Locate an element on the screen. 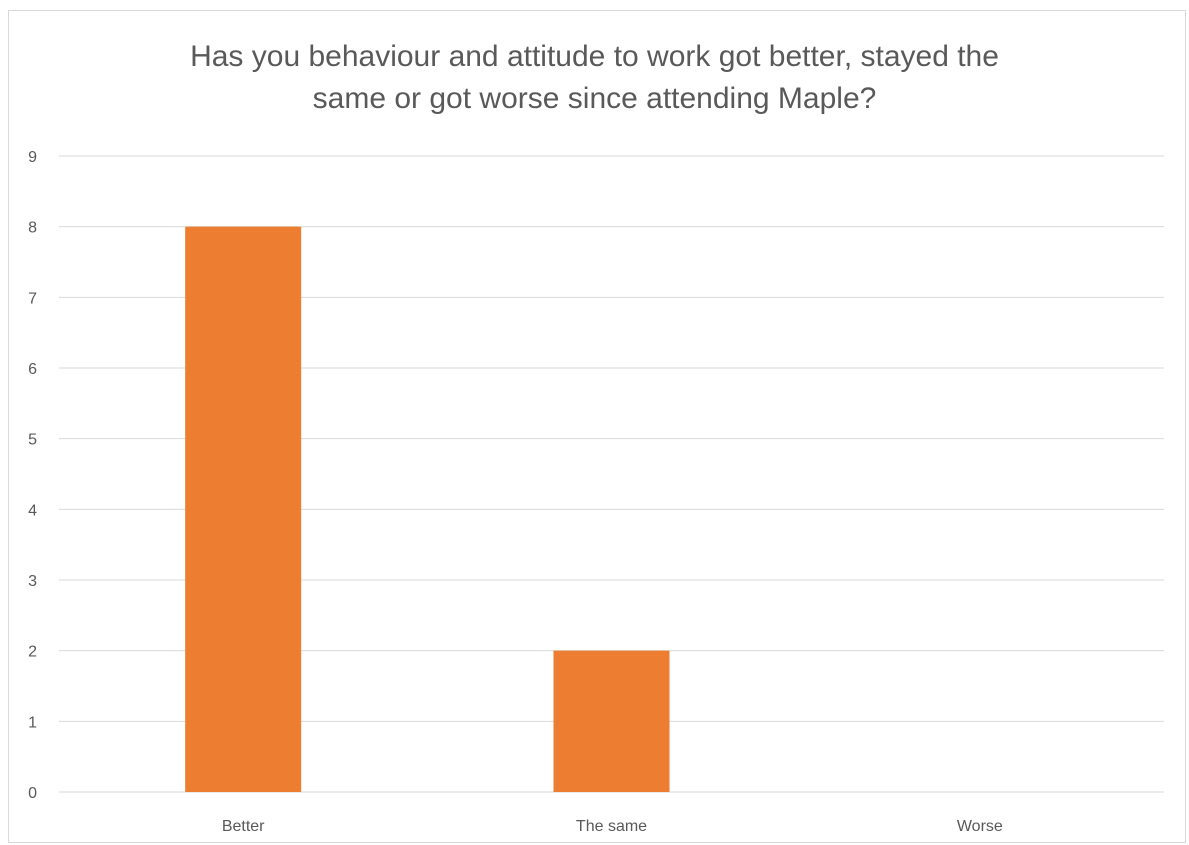 This screenshot has width=1189, height=845. y-tick-label: 0 is located at coordinates (32, 793).